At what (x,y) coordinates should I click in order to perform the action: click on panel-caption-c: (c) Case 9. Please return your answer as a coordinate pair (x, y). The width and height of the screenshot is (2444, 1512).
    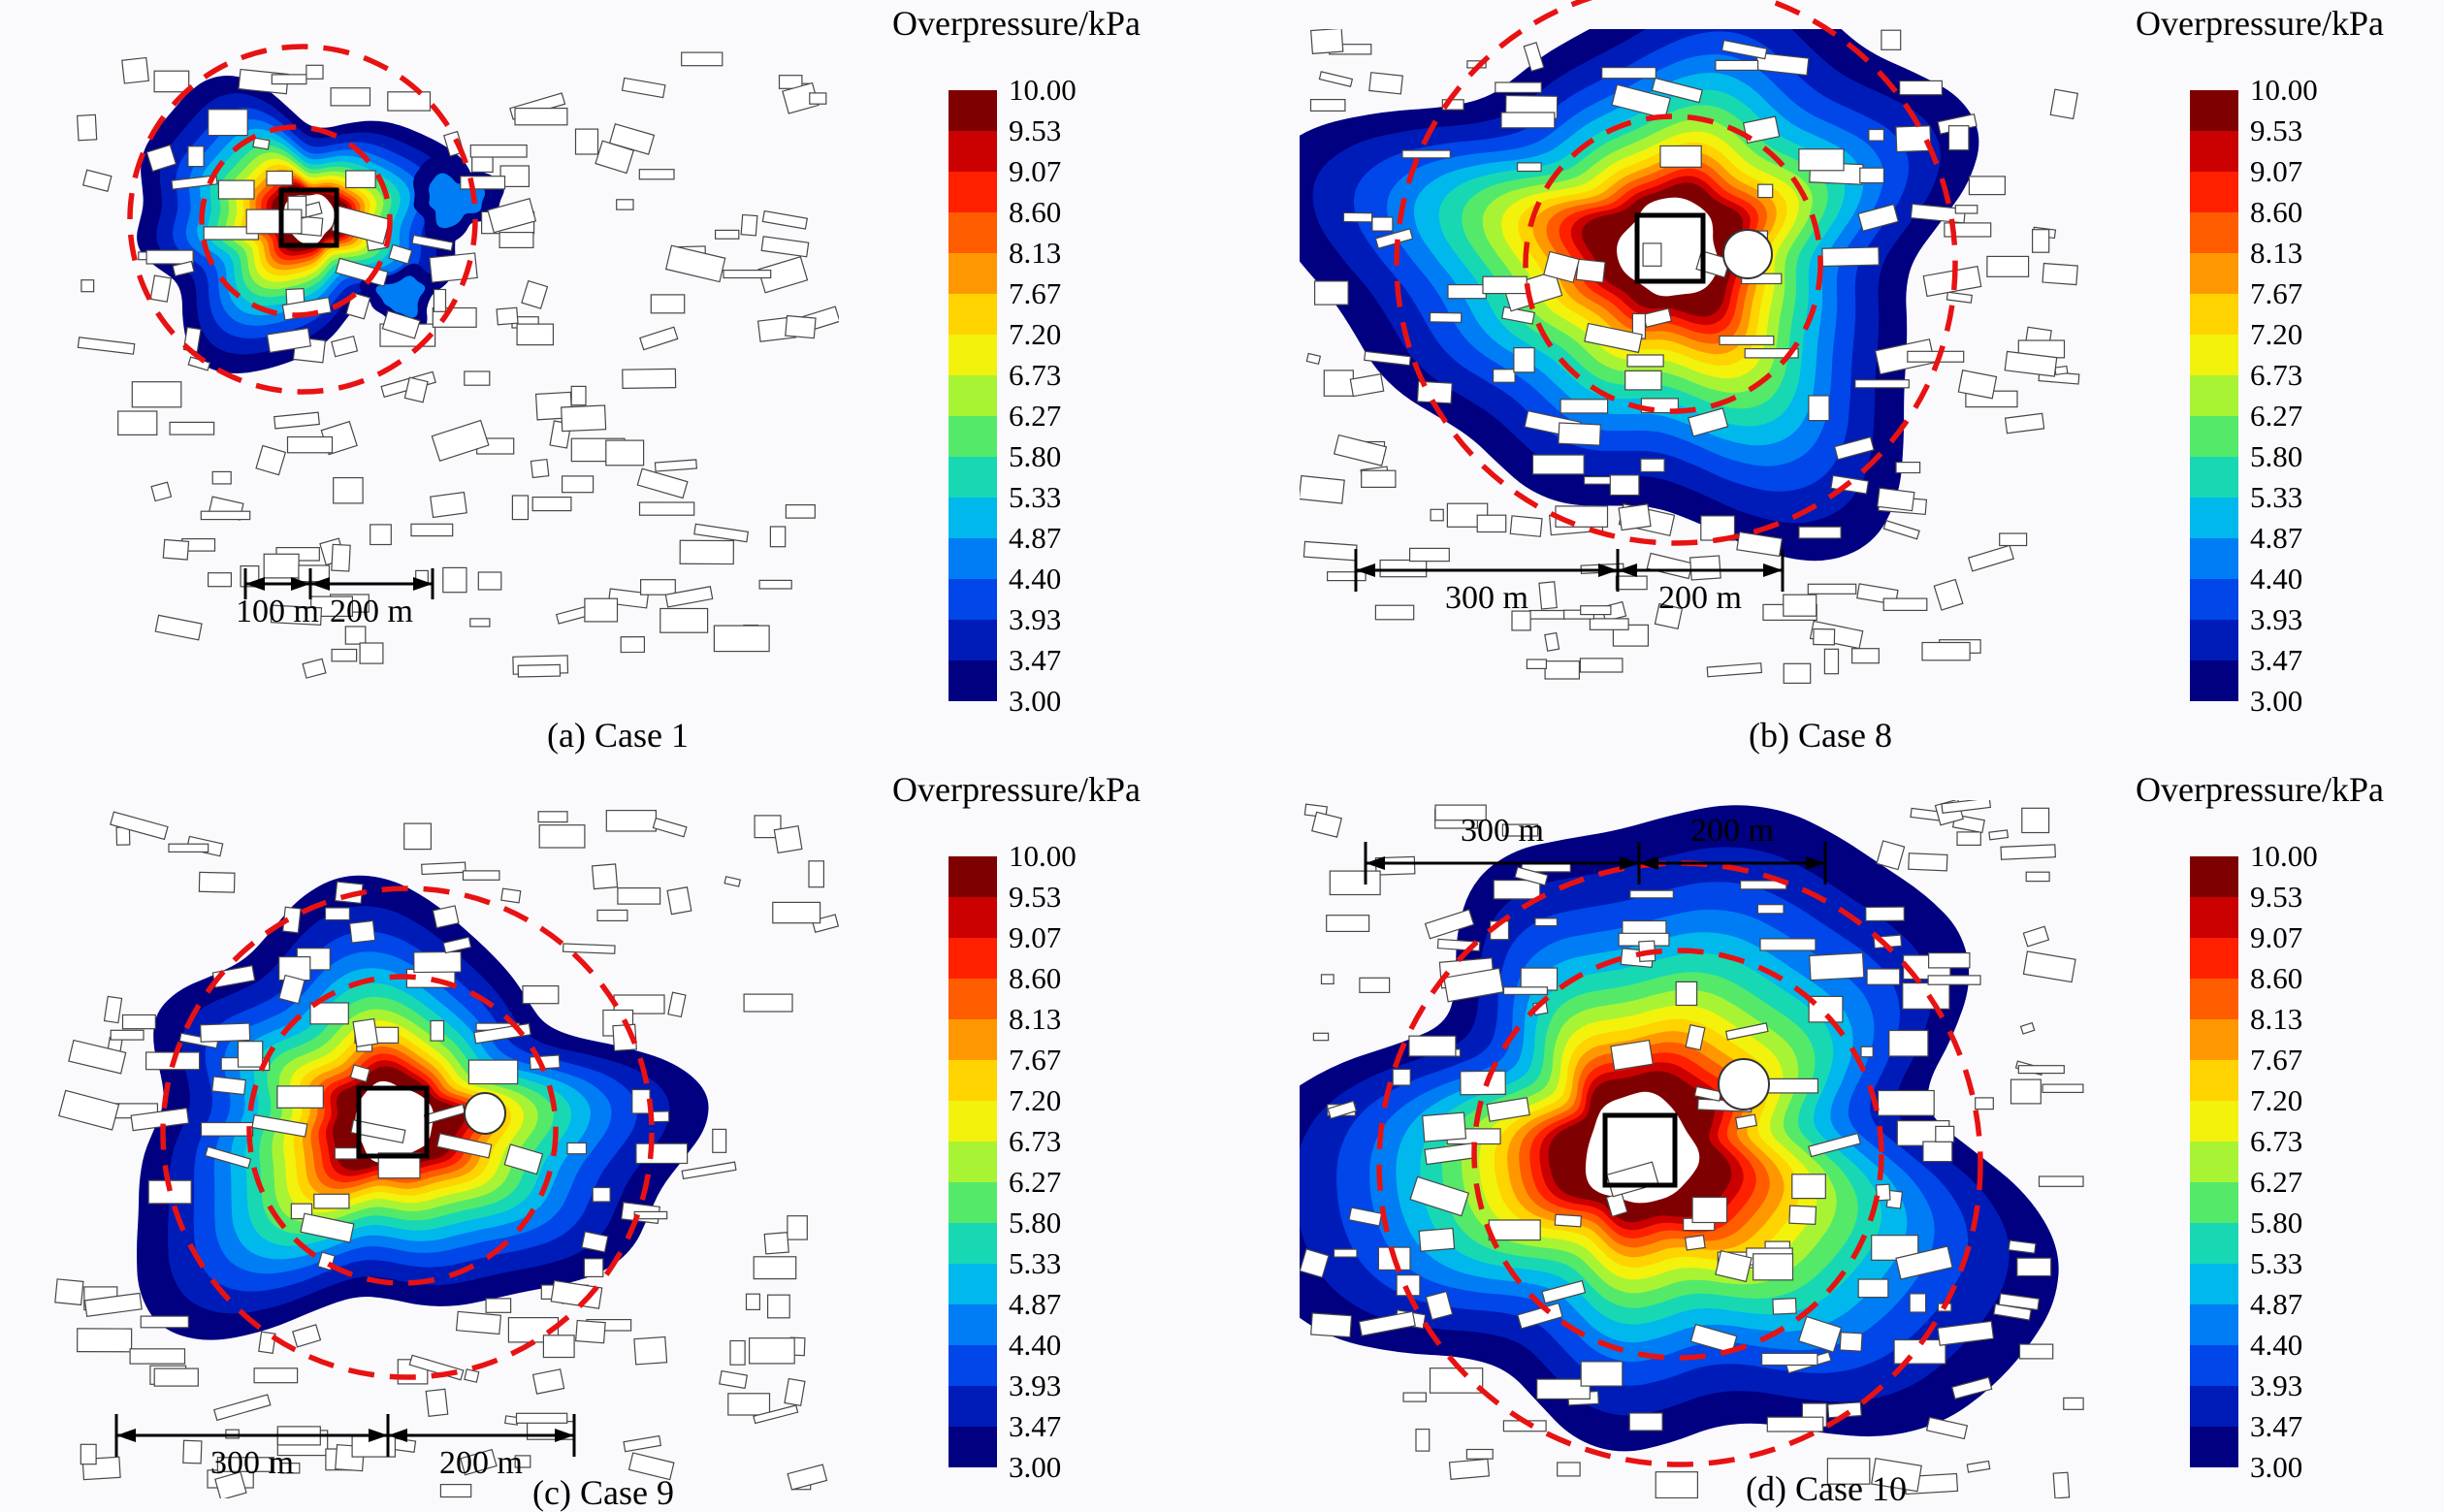
    Looking at the image, I should click on (603, 1492).